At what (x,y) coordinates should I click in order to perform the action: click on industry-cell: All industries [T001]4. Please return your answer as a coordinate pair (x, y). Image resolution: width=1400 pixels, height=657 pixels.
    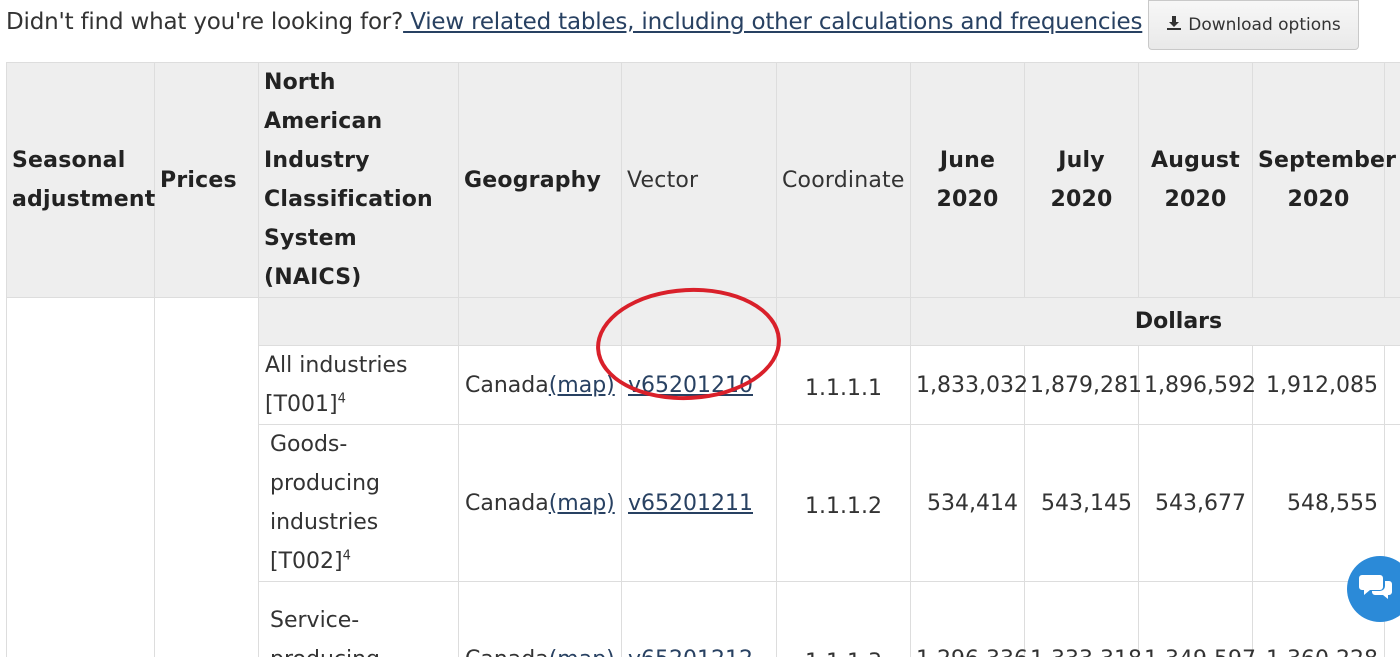
    Looking at the image, I should click on (358, 385).